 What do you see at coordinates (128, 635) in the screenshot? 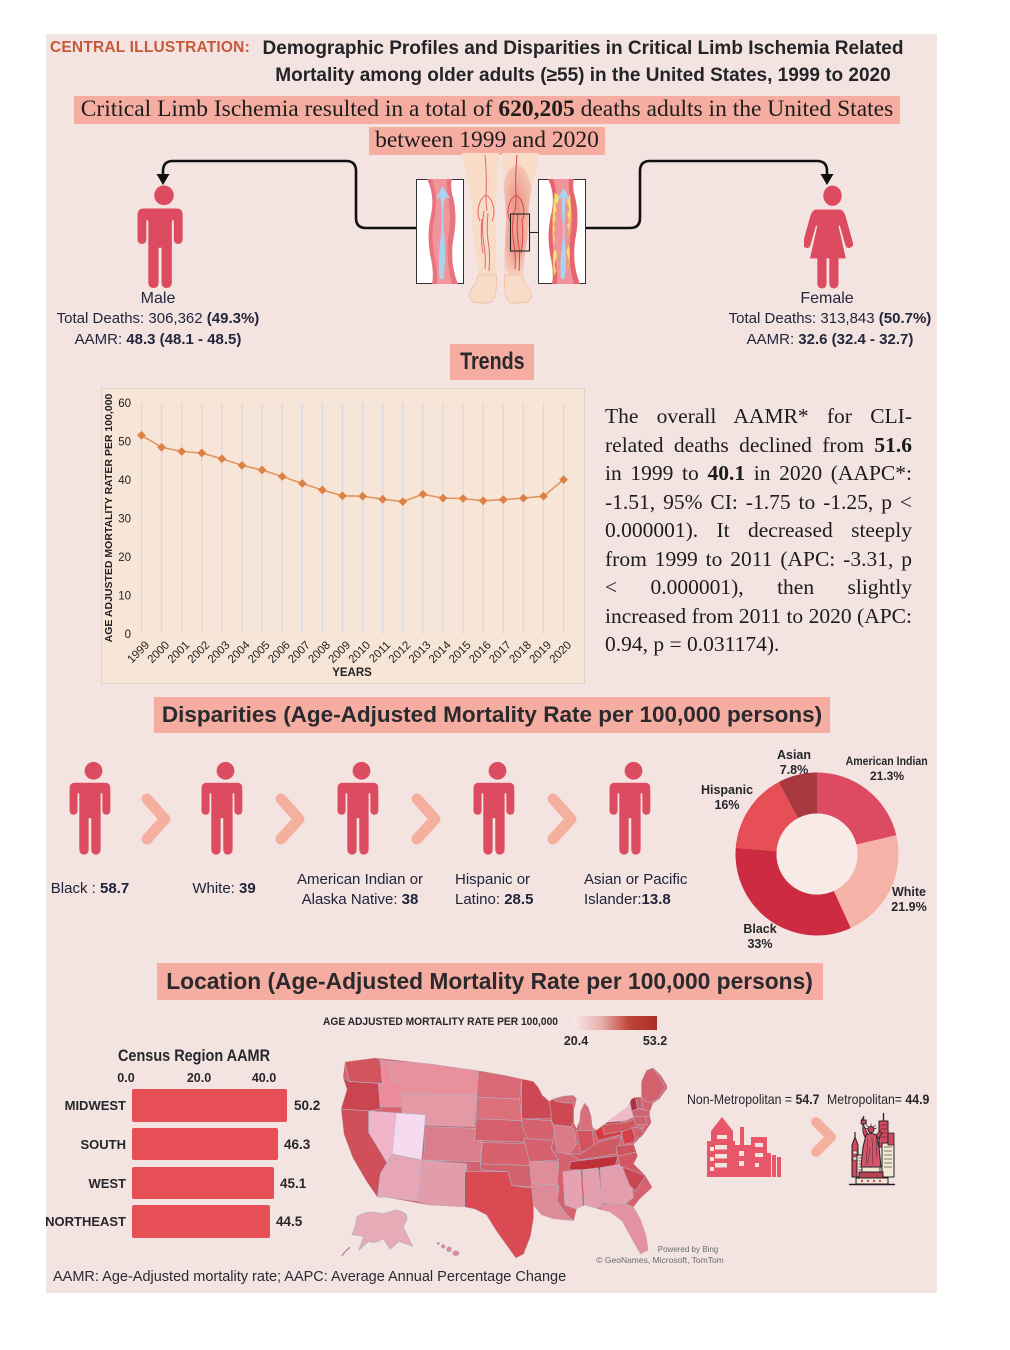
I see `svg-text: 0` at bounding box center [128, 635].